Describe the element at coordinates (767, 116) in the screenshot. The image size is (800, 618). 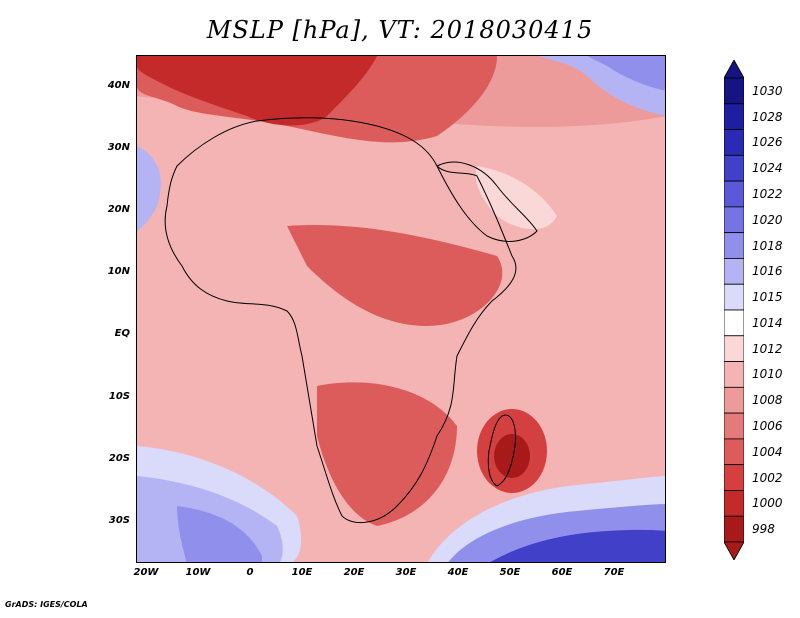
I see `colorbar-label: 1028` at that location.